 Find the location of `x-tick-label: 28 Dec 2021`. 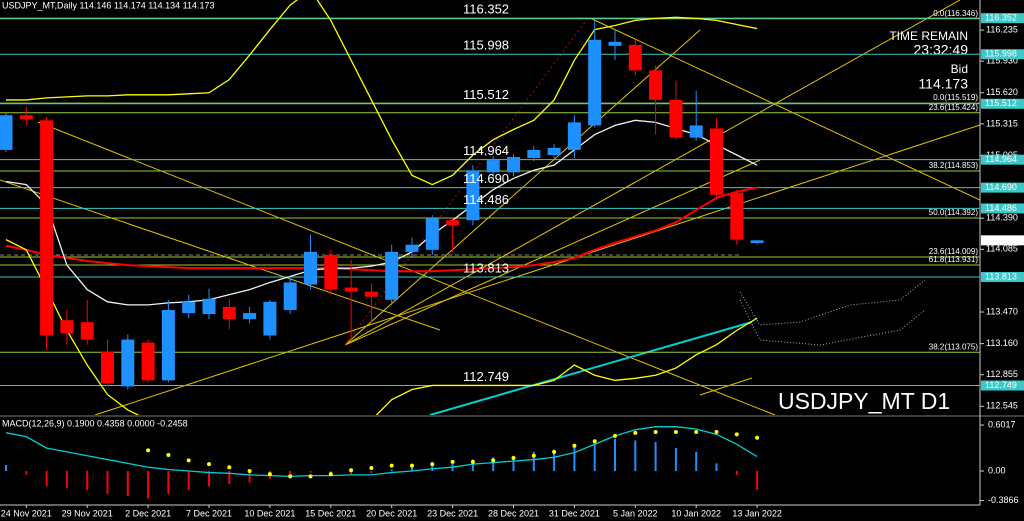

x-tick-label: 28 Dec 2021 is located at coordinates (513, 513).